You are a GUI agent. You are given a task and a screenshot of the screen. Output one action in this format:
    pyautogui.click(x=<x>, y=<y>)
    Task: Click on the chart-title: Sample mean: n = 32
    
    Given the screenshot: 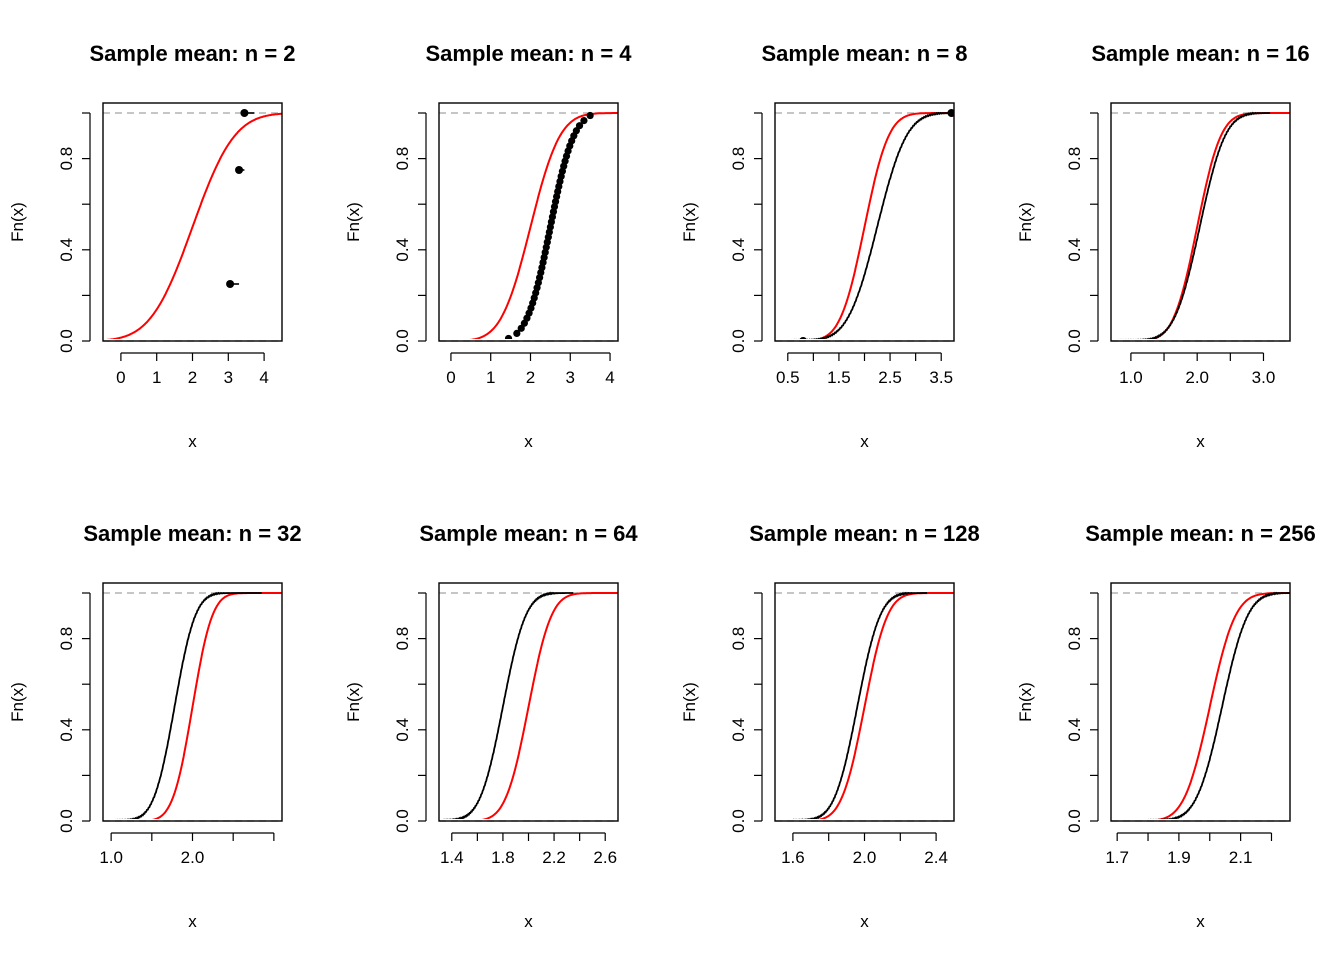 What is the action you would take?
    pyautogui.click(x=192, y=533)
    